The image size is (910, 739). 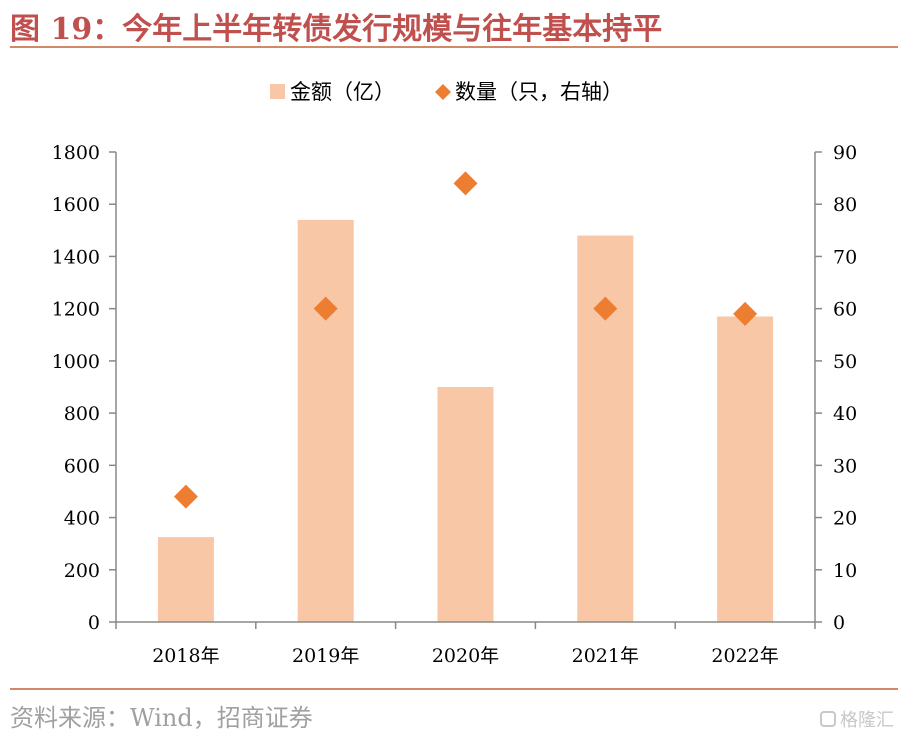 What do you see at coordinates (845, 571) in the screenshot?
I see `y-right-tick-label-1: 10` at bounding box center [845, 571].